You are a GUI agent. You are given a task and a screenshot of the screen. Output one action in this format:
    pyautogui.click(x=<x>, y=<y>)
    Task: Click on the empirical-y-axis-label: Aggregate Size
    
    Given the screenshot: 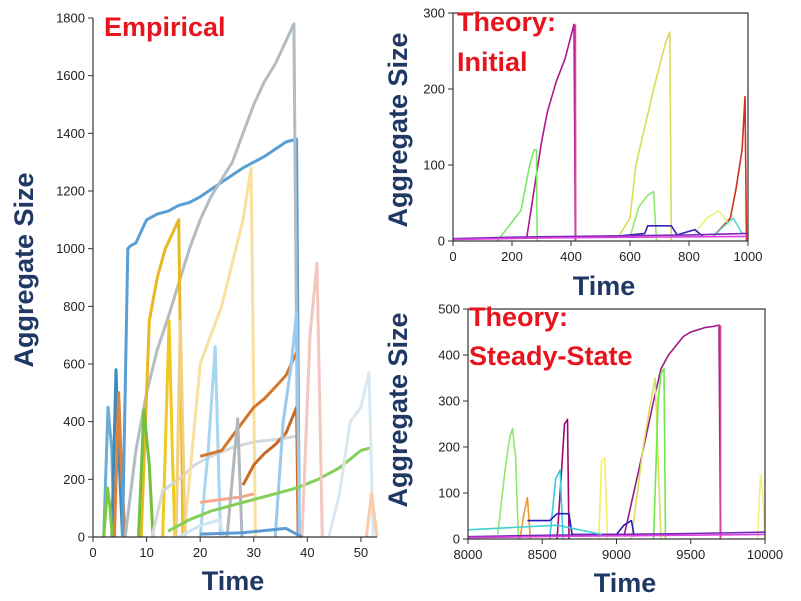 What is the action you would take?
    pyautogui.click(x=24, y=269)
    